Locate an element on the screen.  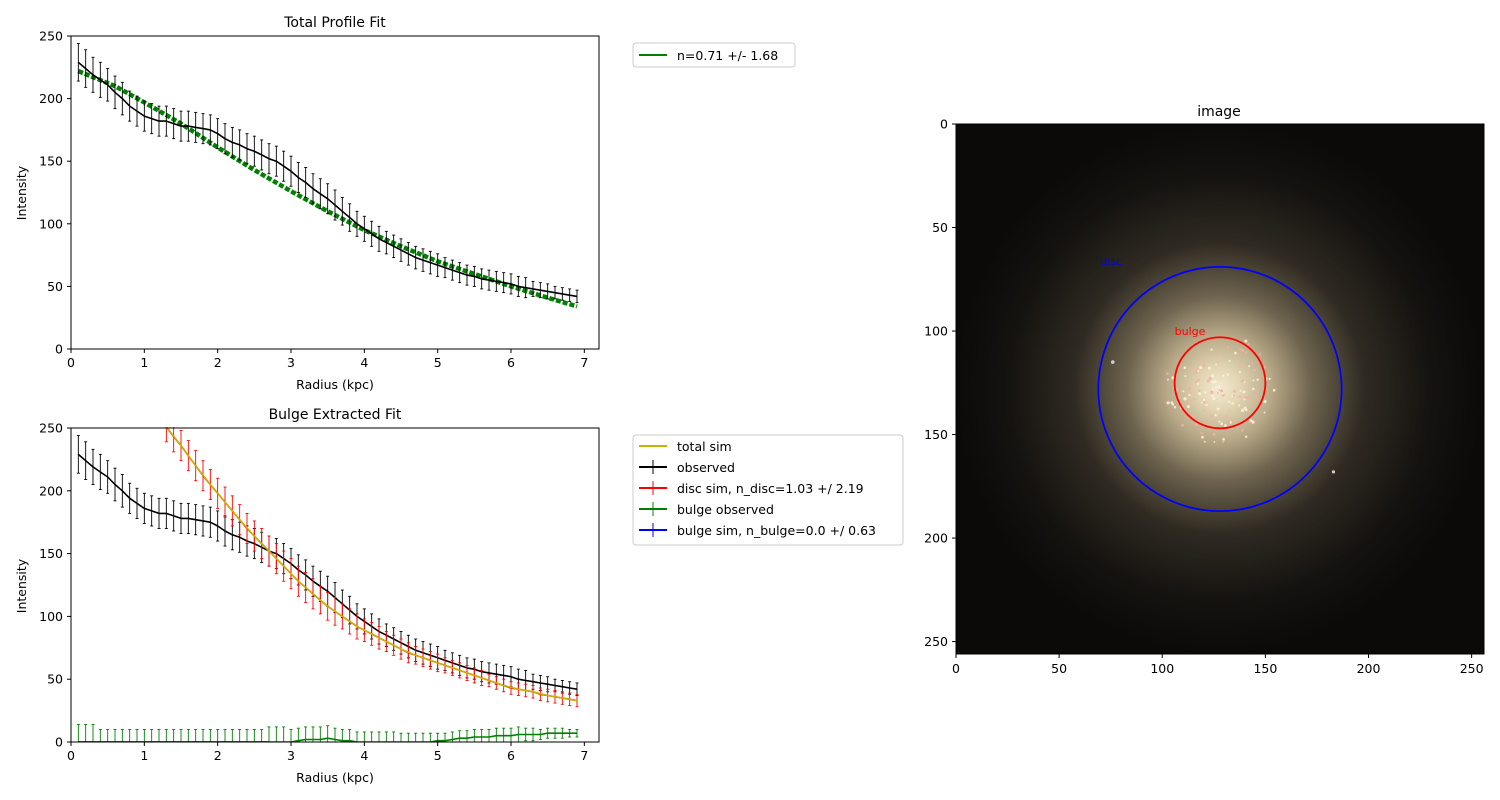
legend-box is located at coordinates (768, 490).